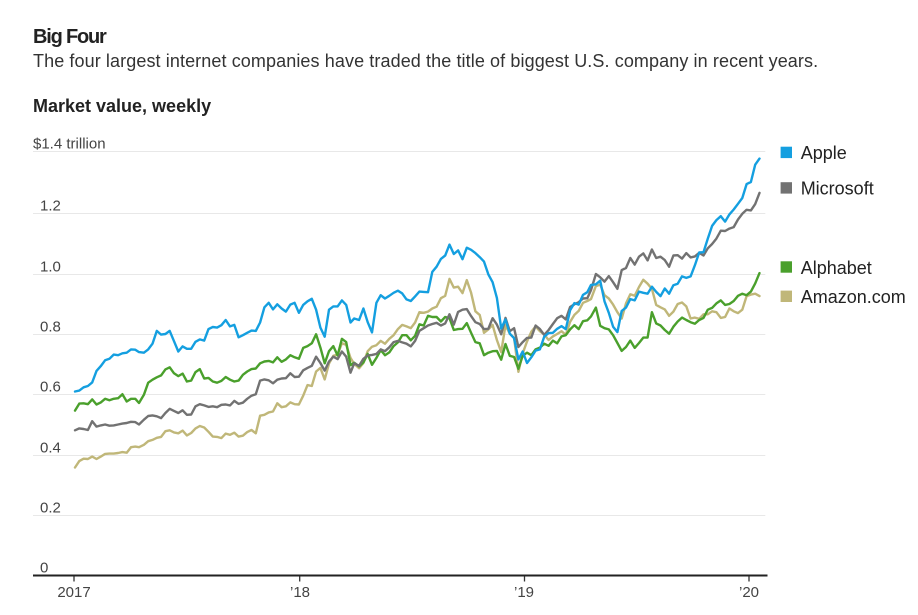  I want to click on svg-text: Big Four, so click(70, 37).